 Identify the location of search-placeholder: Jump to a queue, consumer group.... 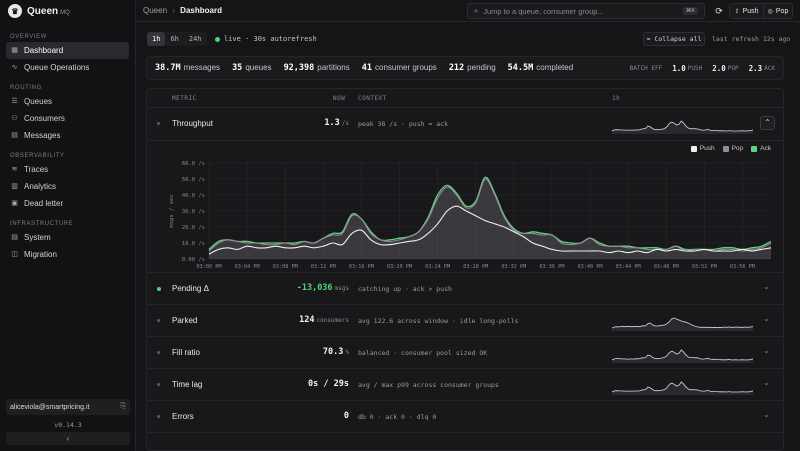
(543, 11).